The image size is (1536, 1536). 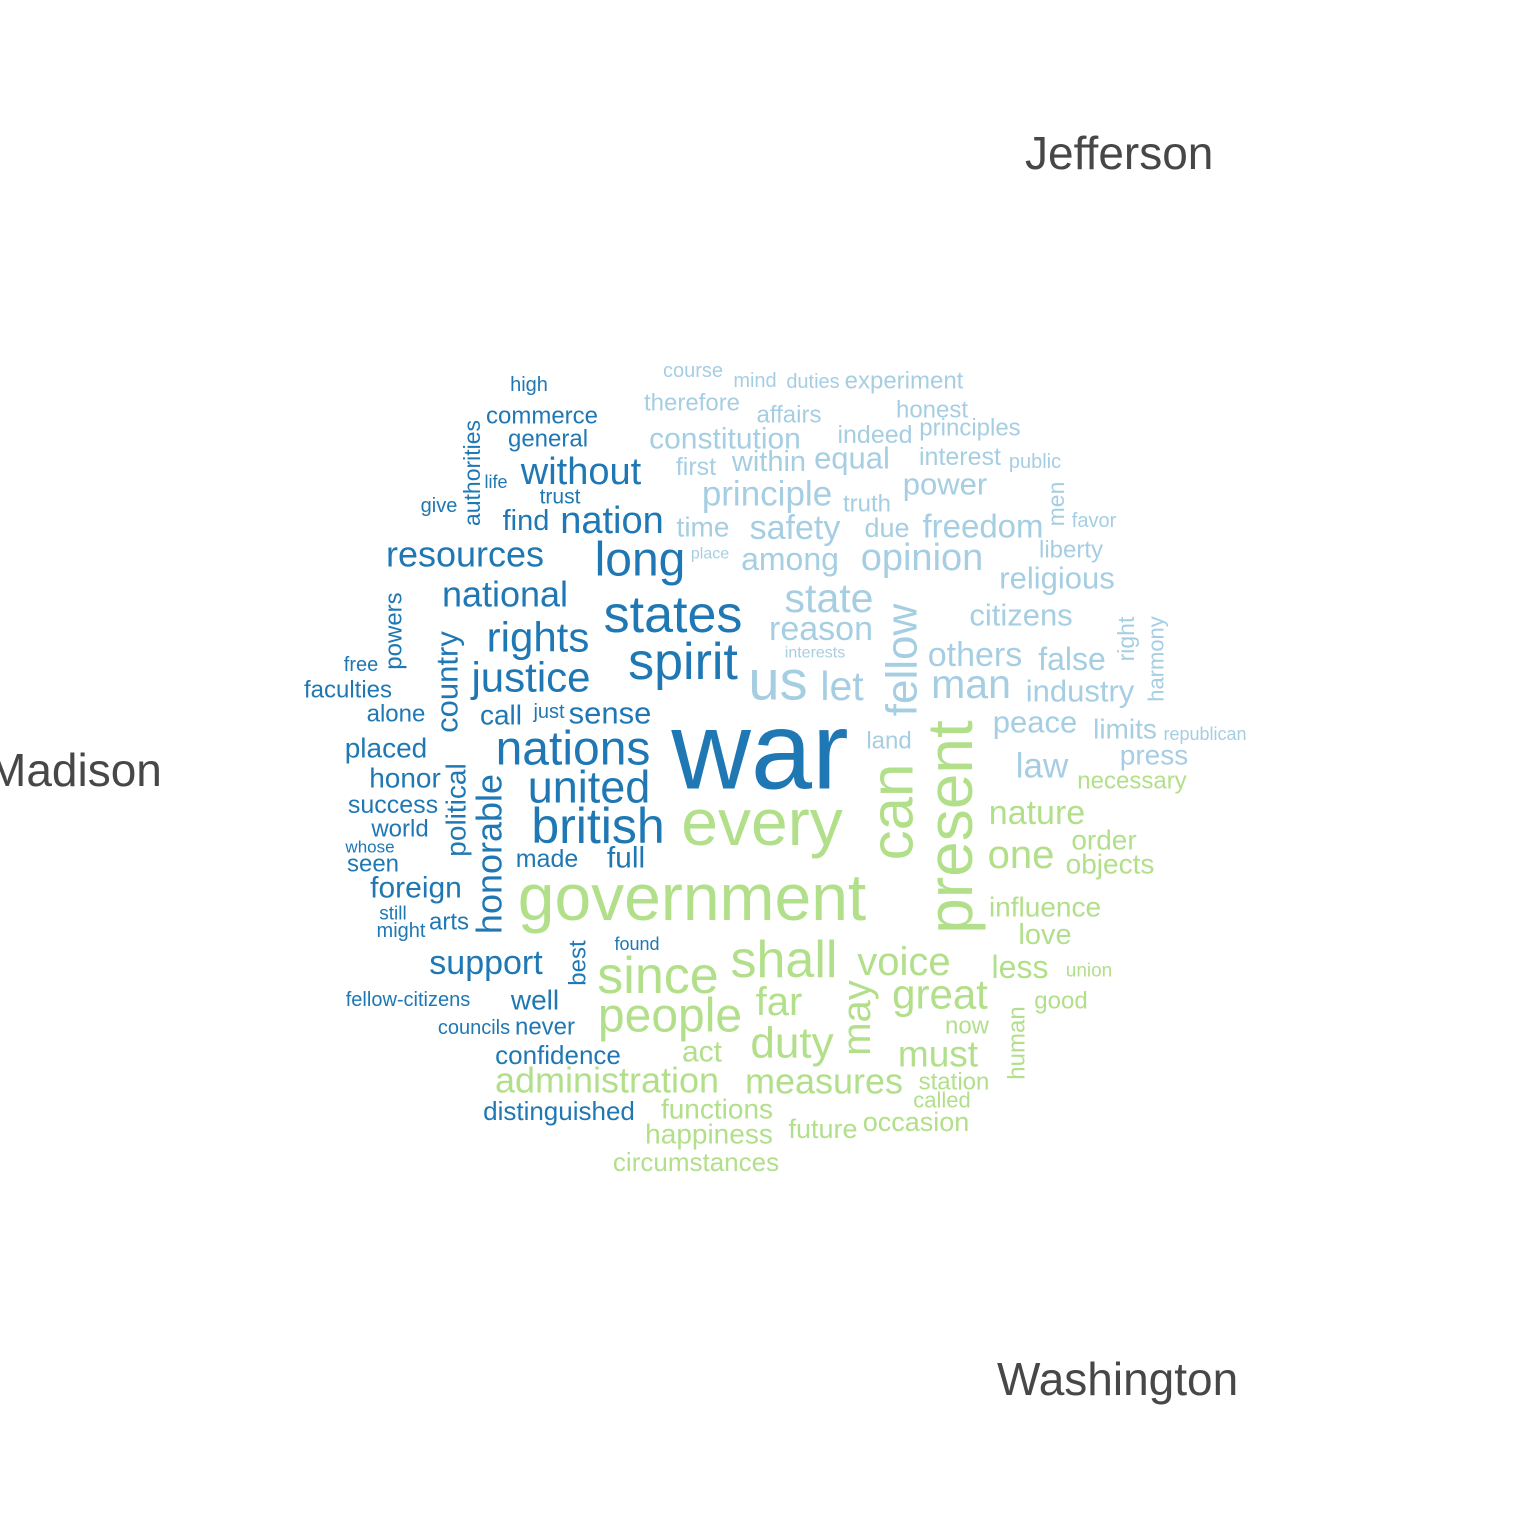 What do you see at coordinates (373, 864) in the screenshot?
I see `word-seen: seen` at bounding box center [373, 864].